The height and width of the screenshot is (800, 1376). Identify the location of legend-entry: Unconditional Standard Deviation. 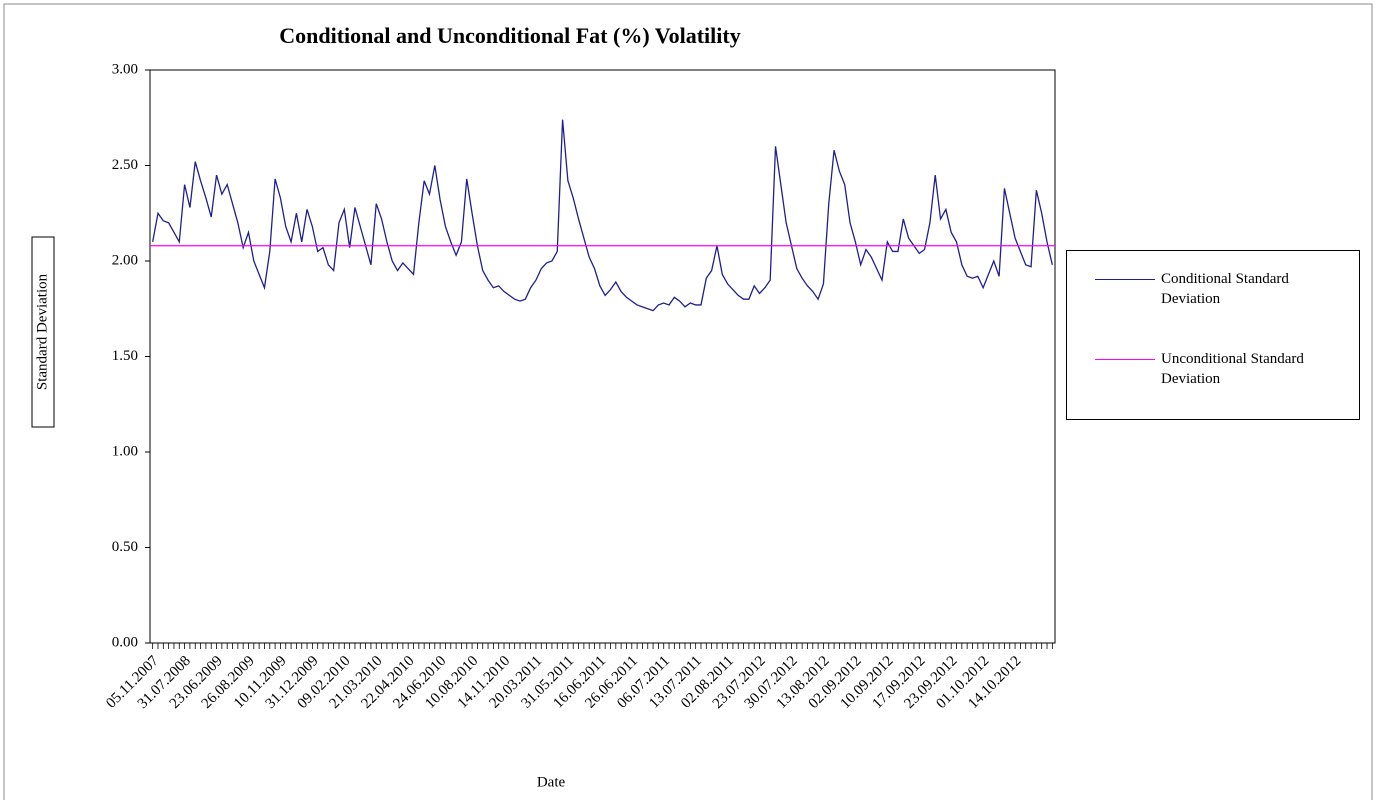
(1220, 369).